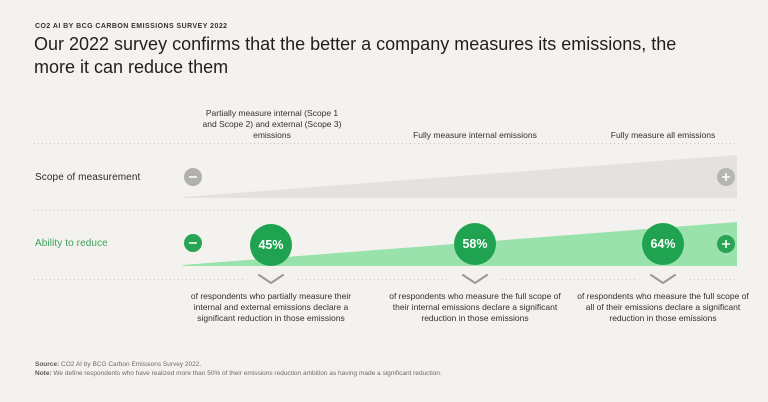 Image resolution: width=768 pixels, height=402 pixels. I want to click on divider-top, so click(384, 143).